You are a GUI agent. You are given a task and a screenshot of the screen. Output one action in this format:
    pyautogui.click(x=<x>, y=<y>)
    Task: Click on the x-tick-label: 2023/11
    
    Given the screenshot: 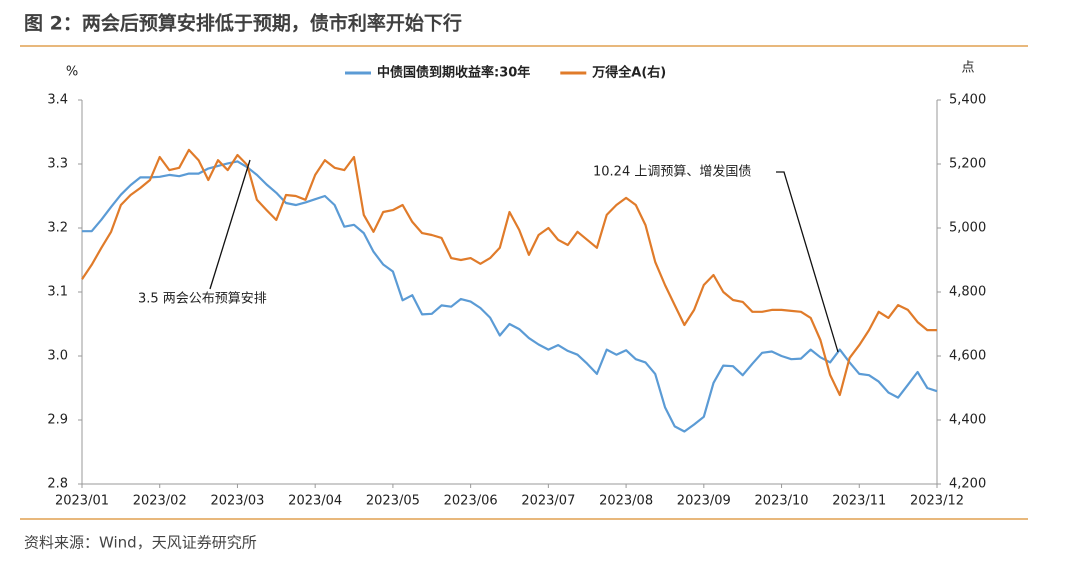 What is the action you would take?
    pyautogui.click(x=859, y=501)
    